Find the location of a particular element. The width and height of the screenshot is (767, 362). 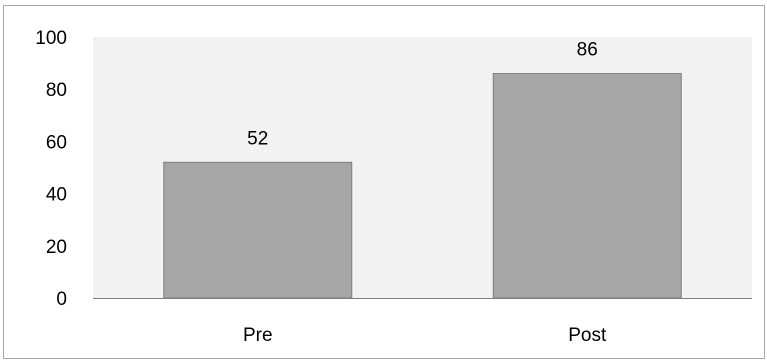

x-tick-label-pre: Pre is located at coordinates (258, 335).